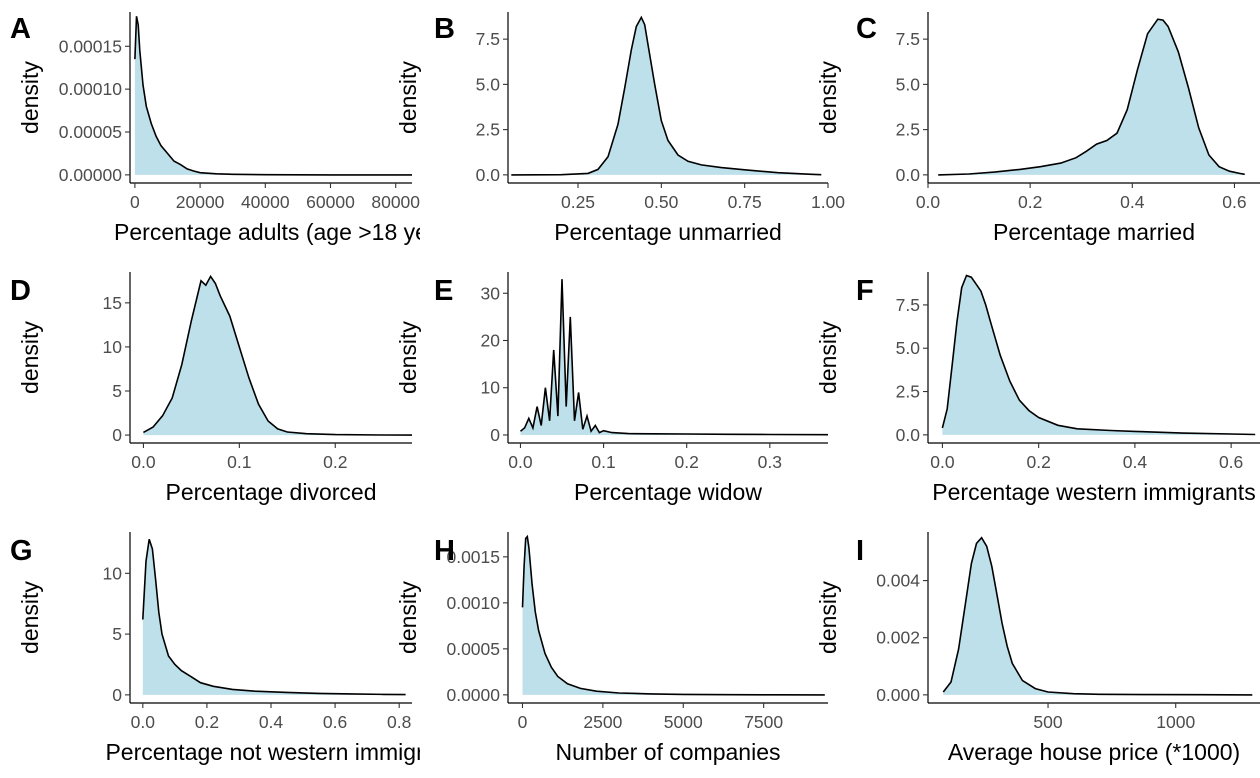 This screenshot has height=778, width=1260. Describe the element at coordinates (444, 29) in the screenshot. I see `panel-letter-b: B` at that location.